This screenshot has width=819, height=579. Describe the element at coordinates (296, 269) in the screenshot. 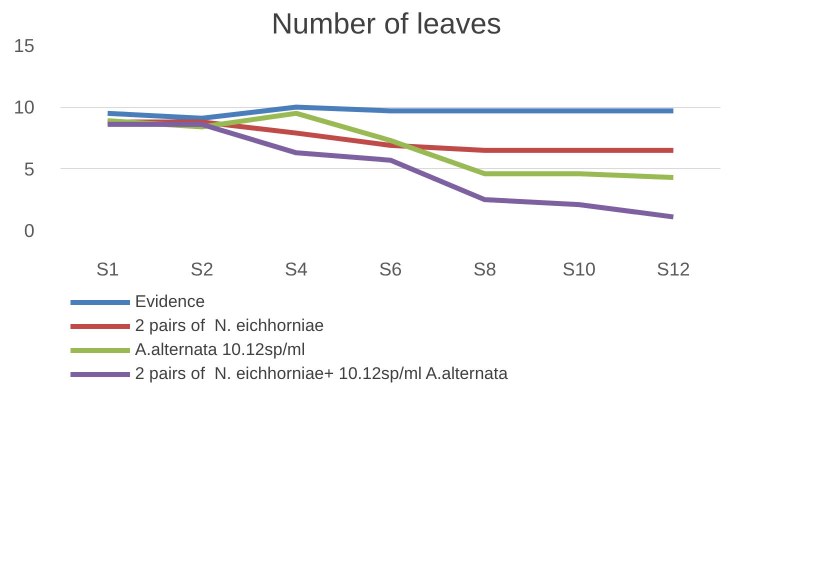

I see `x-tick-label: S4` at that location.